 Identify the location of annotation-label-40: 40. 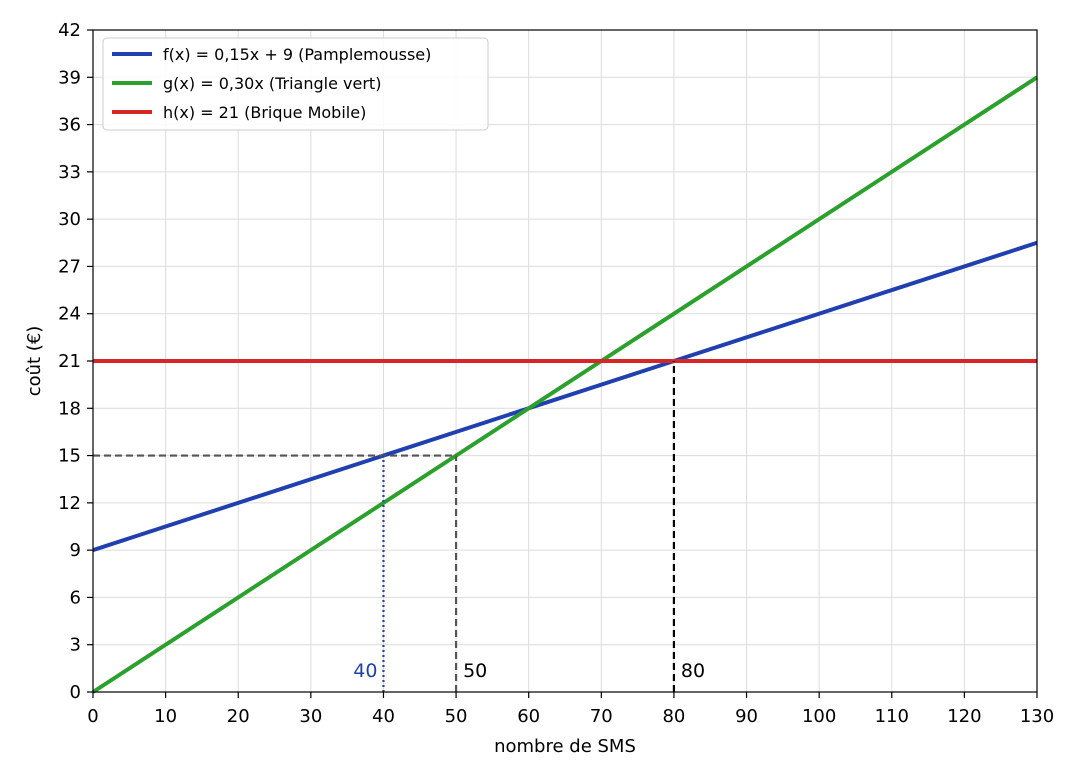
(365, 671).